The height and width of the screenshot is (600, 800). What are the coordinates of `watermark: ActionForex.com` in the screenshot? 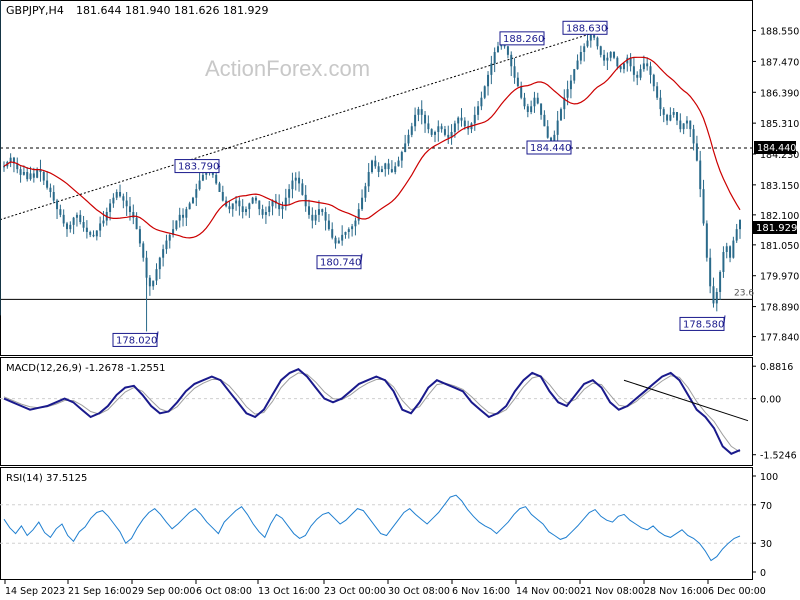 It's located at (287, 68).